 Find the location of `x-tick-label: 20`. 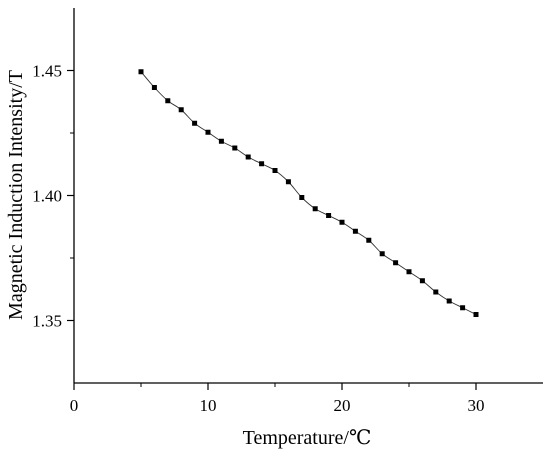

x-tick-label: 20 is located at coordinates (342, 405).